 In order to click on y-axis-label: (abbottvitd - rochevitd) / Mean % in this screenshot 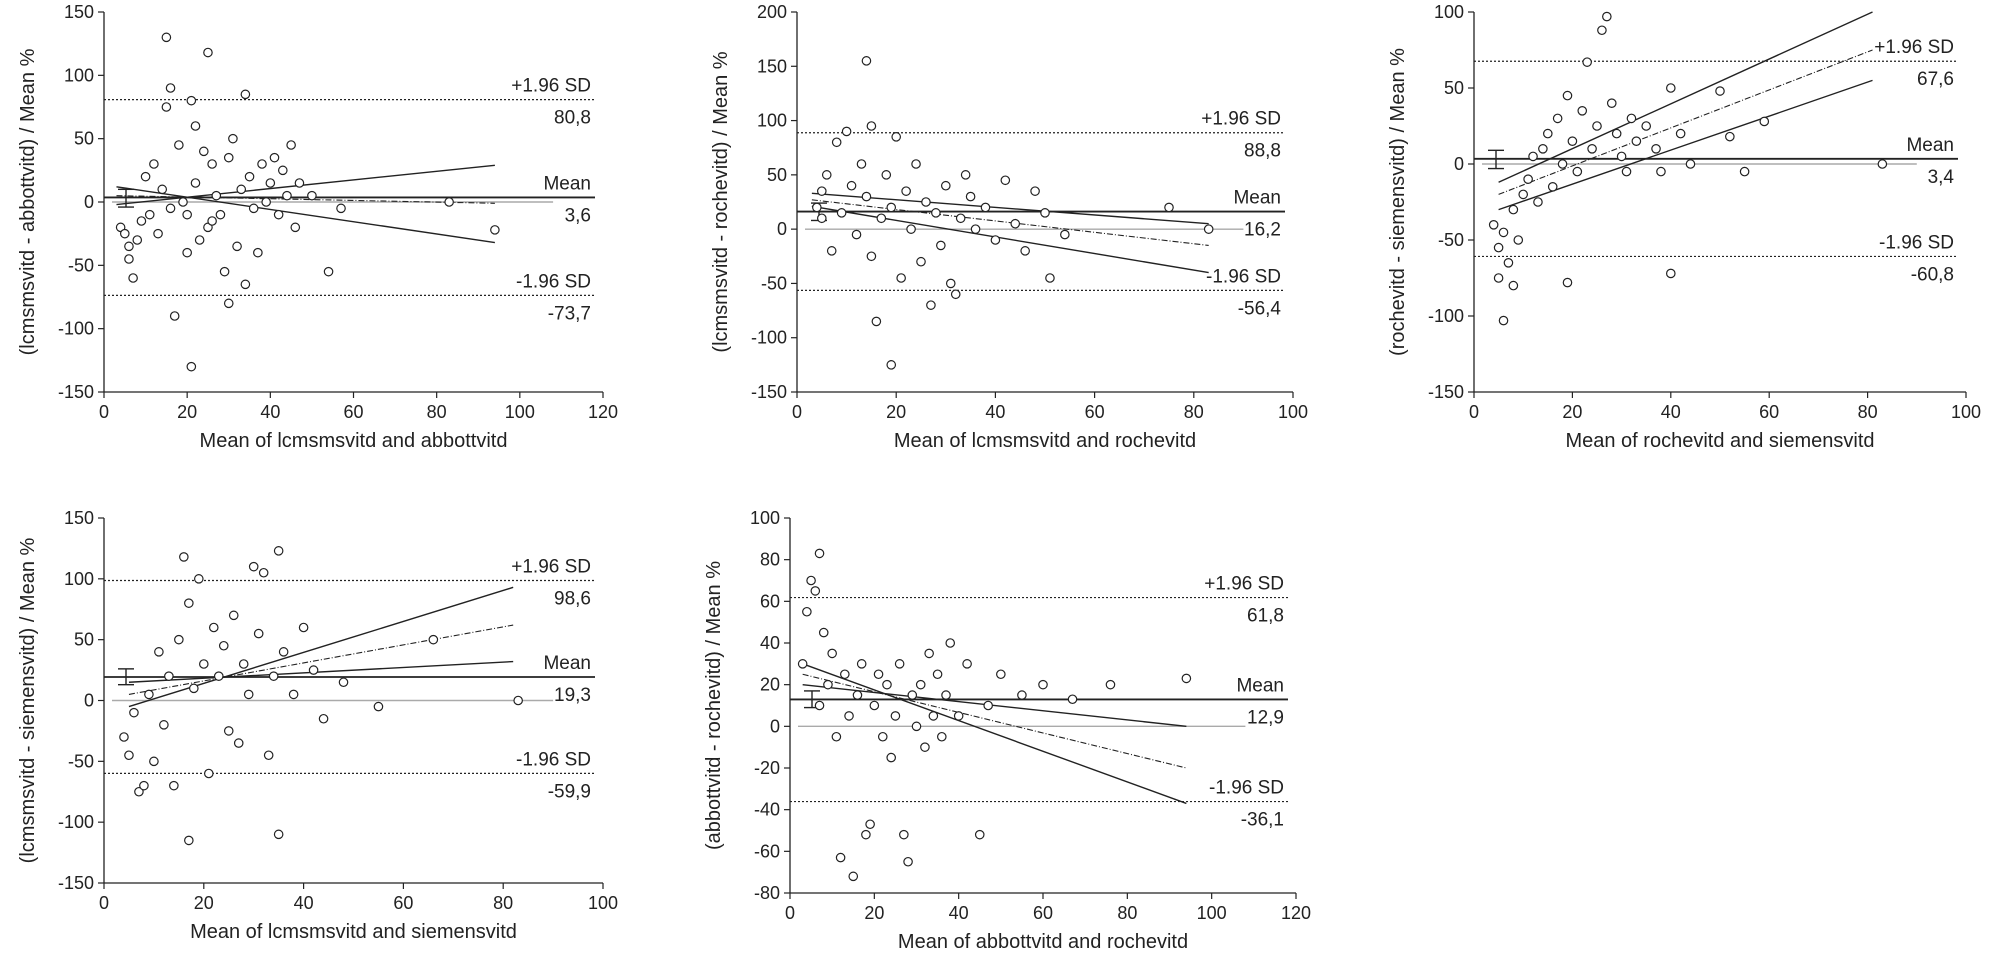, I will do `click(714, 705)`.